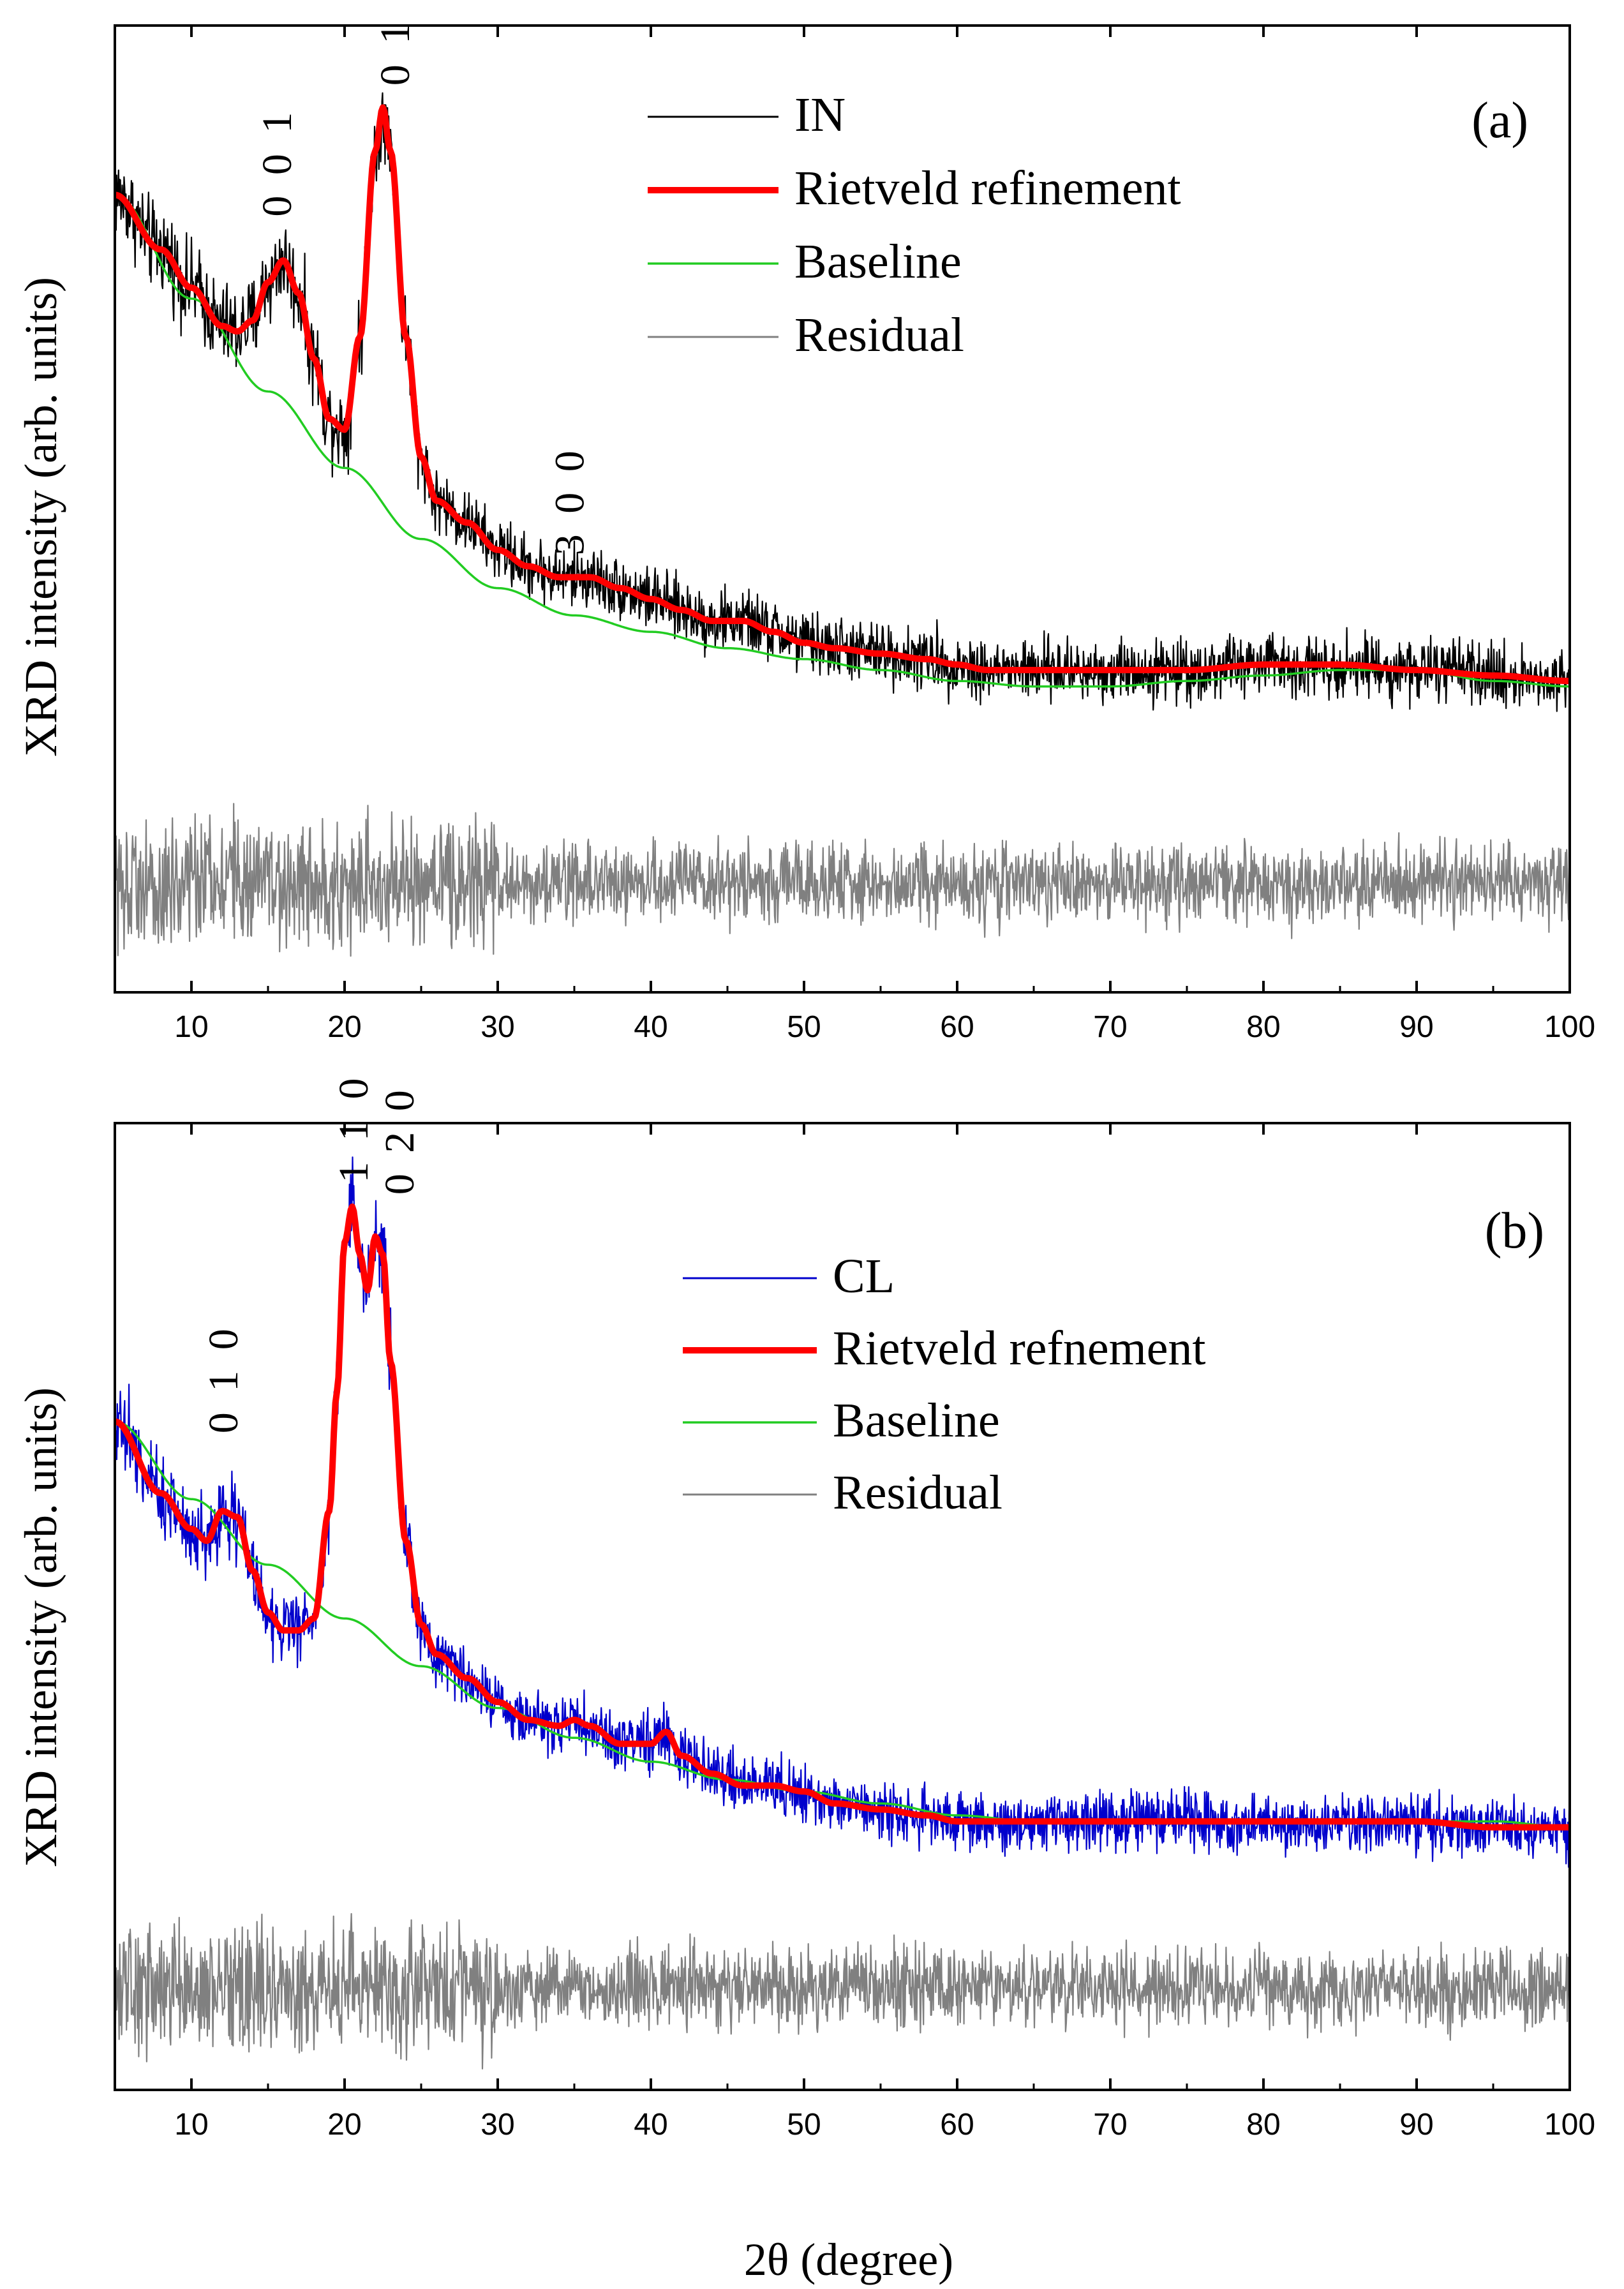 The image size is (1624, 2289). I want to click on legend-label: Rietveld refnement, so click(1020, 1348).